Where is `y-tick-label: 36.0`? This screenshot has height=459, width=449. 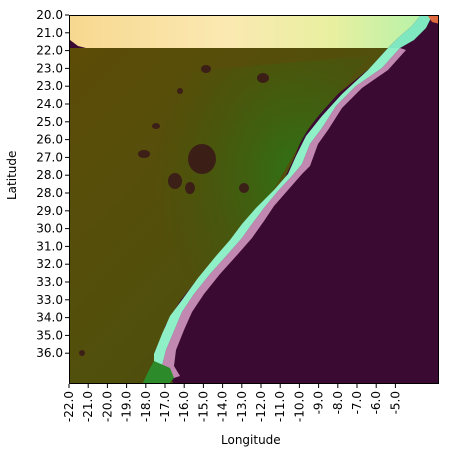
y-tick-label: 36.0 is located at coordinates (49, 353).